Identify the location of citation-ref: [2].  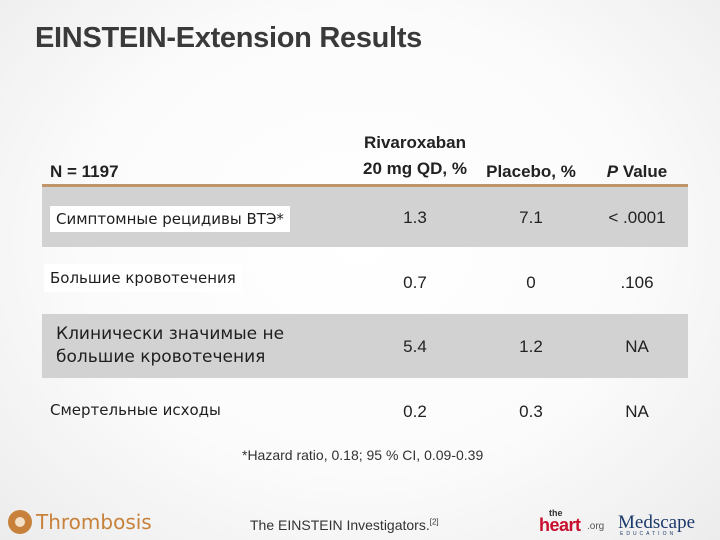
(434, 522).